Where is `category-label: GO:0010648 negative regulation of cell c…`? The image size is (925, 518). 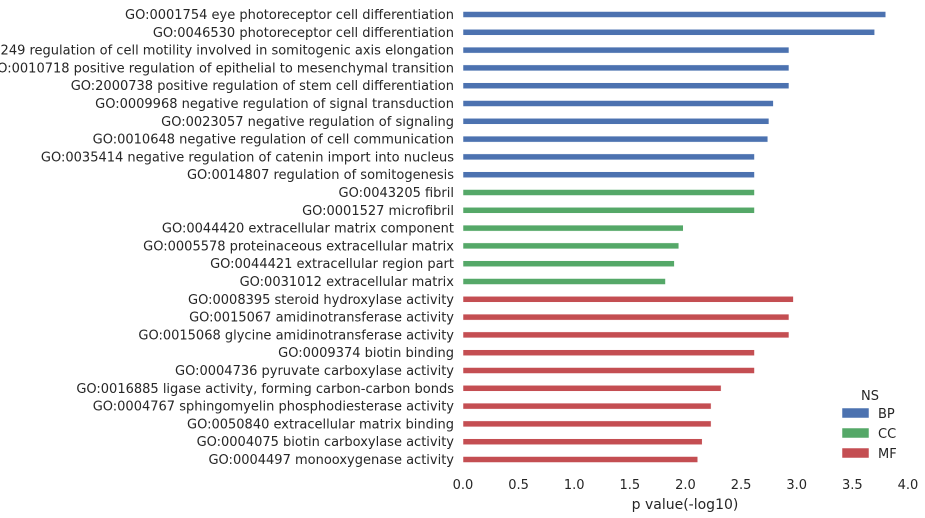 category-label: GO:0010648 negative regulation of cell c… is located at coordinates (273, 140).